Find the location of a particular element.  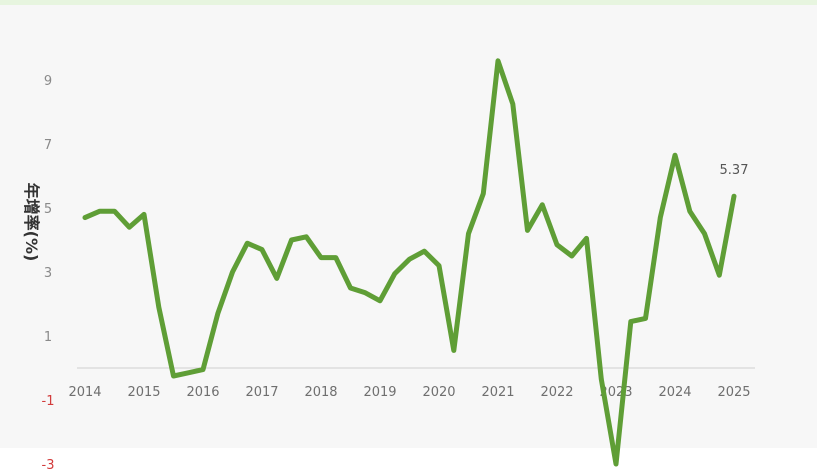

x-tick-label: 2021 is located at coordinates (497, 392).